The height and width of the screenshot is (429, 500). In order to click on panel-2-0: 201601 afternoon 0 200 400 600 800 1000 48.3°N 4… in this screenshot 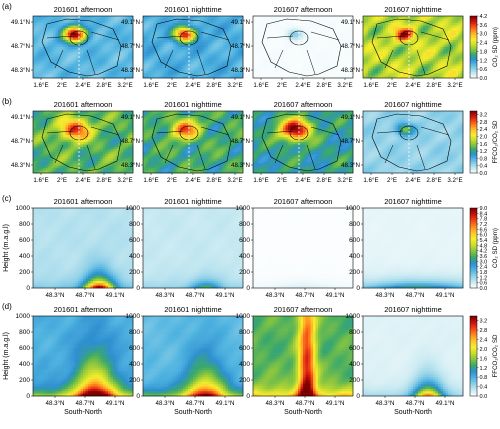, I will do `click(68, 248)`.